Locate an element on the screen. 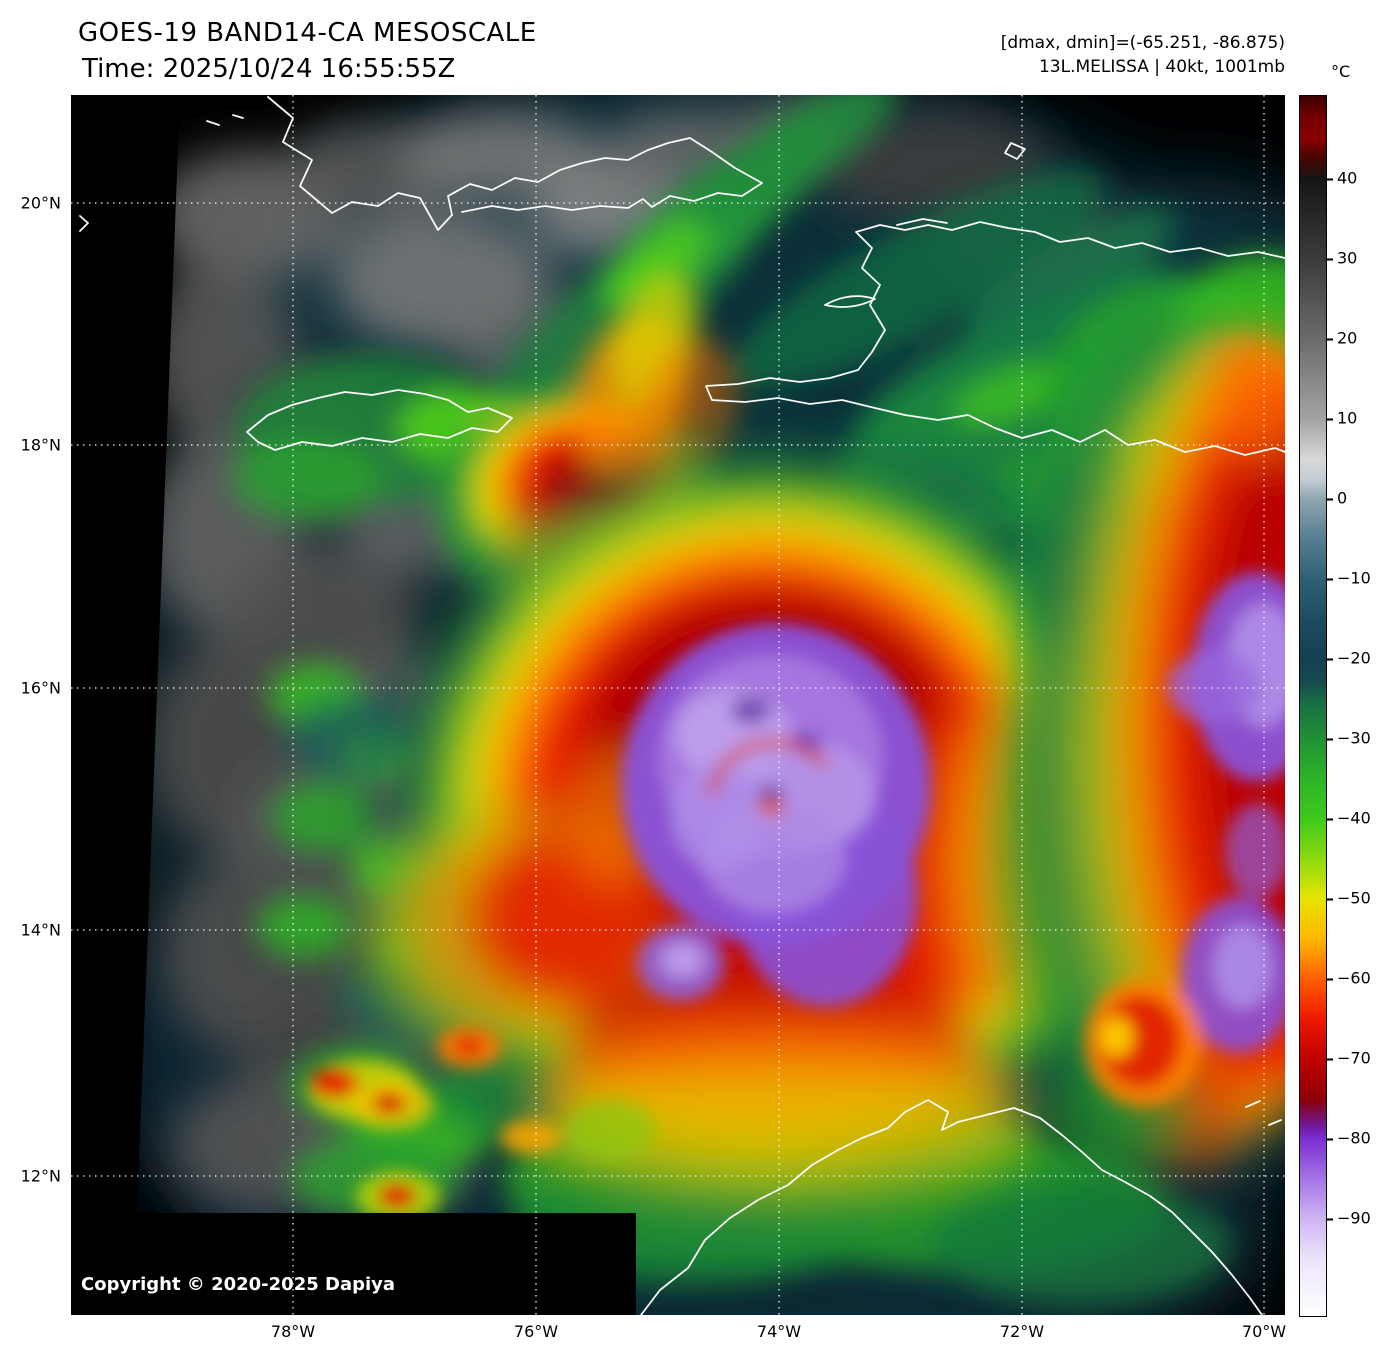 This screenshot has width=1390, height=1359. lon-tick-label: 74°W is located at coordinates (779, 1331).